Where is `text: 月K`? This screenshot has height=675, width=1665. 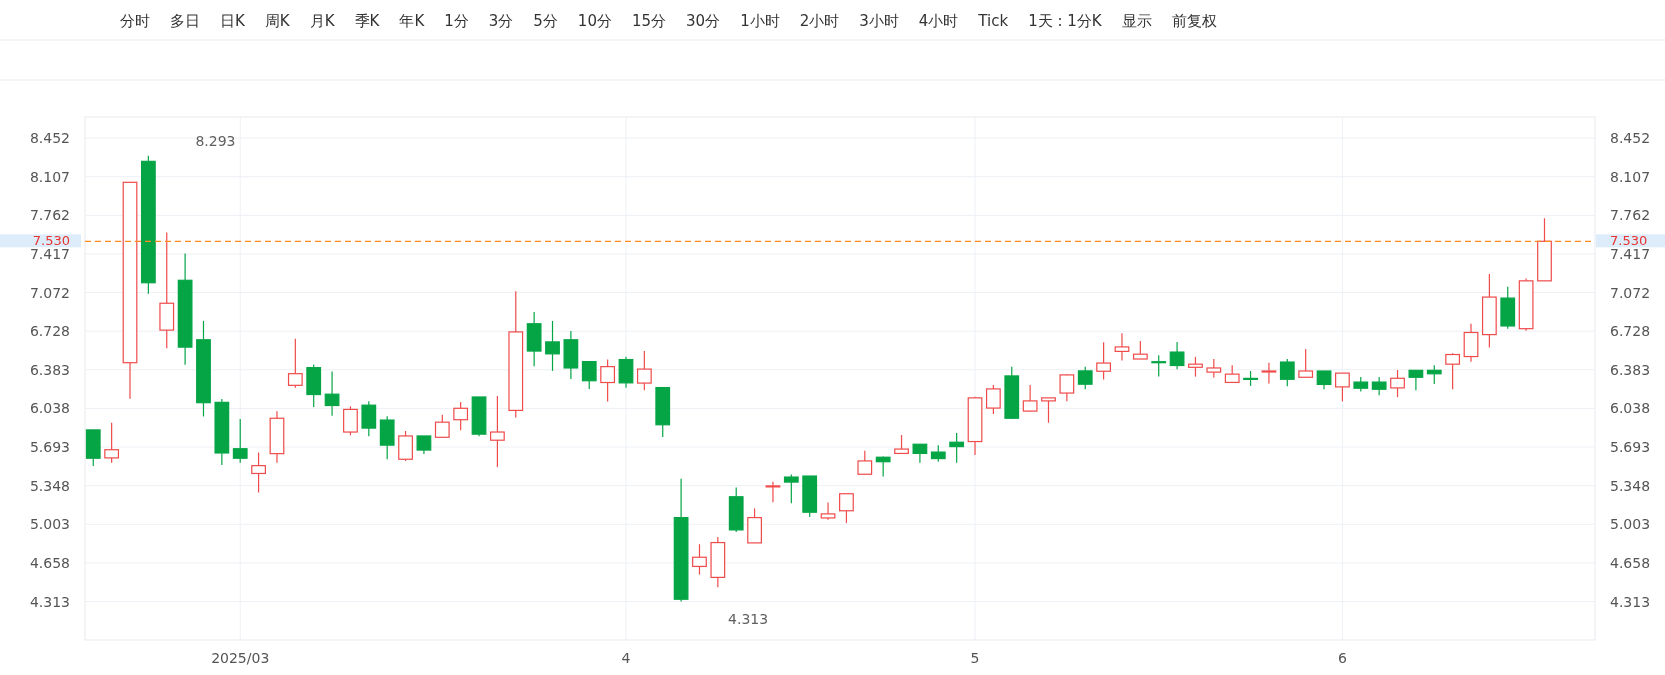 text: 月K is located at coordinates (322, 21).